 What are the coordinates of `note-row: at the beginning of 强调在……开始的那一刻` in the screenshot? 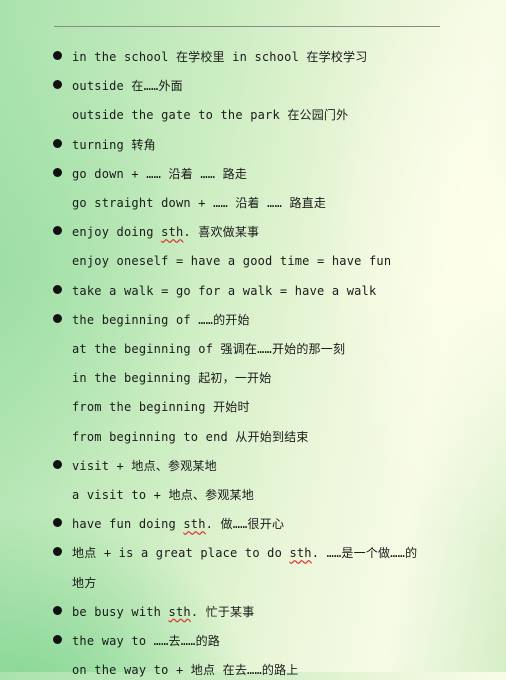 It's located at (253, 349).